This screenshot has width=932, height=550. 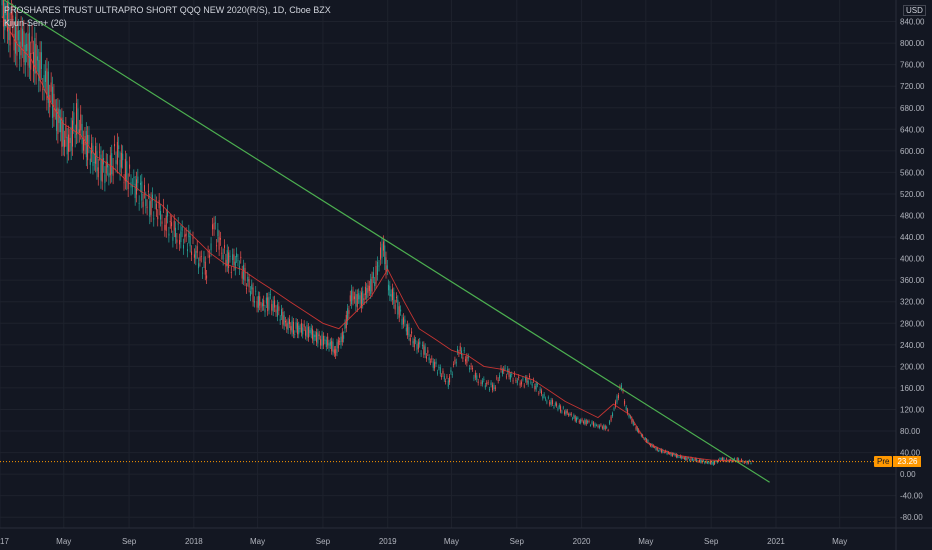 I want to click on y-tick-label: -80.00, so click(x=911, y=517).